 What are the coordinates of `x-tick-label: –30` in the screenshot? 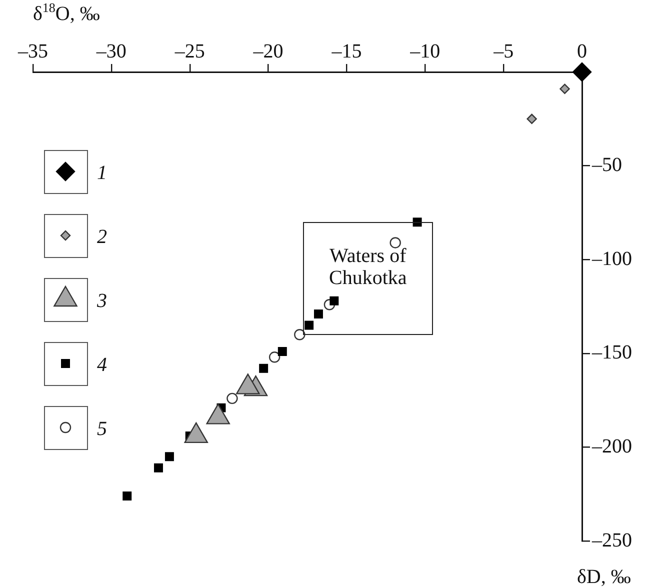 It's located at (110, 51).